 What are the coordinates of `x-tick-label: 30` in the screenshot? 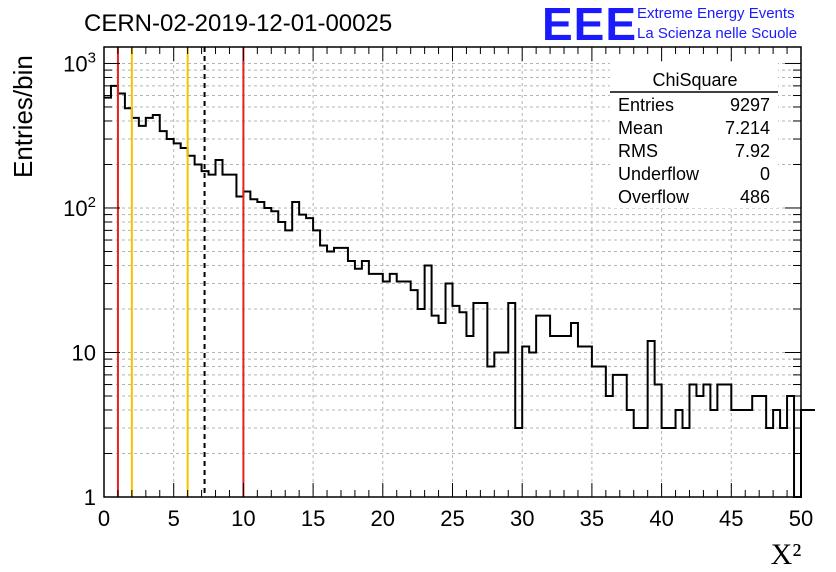 It's located at (522, 518).